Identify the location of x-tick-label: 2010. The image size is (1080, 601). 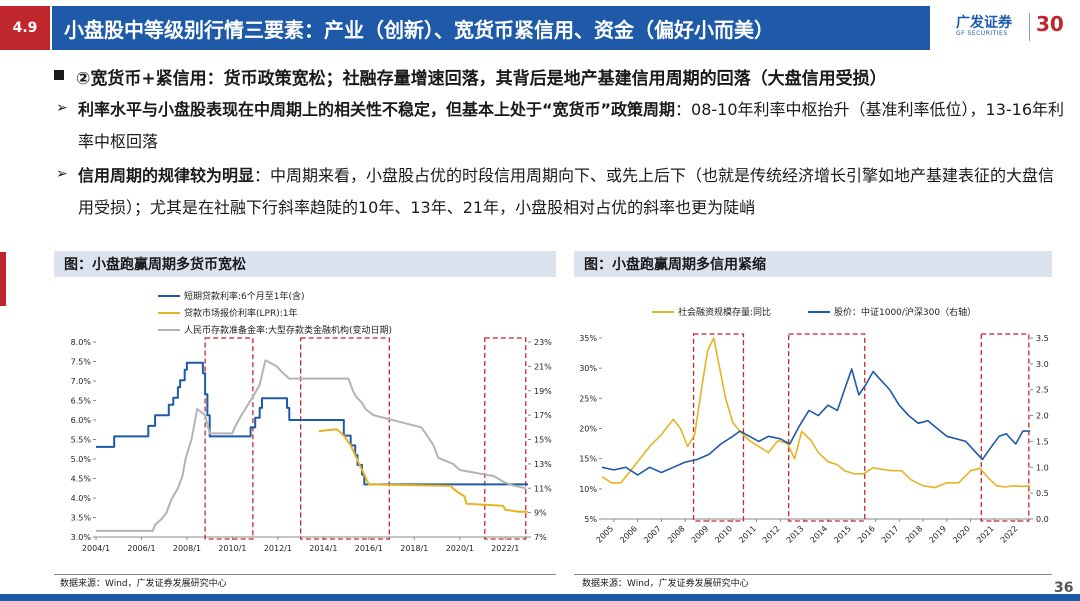
(723, 534).